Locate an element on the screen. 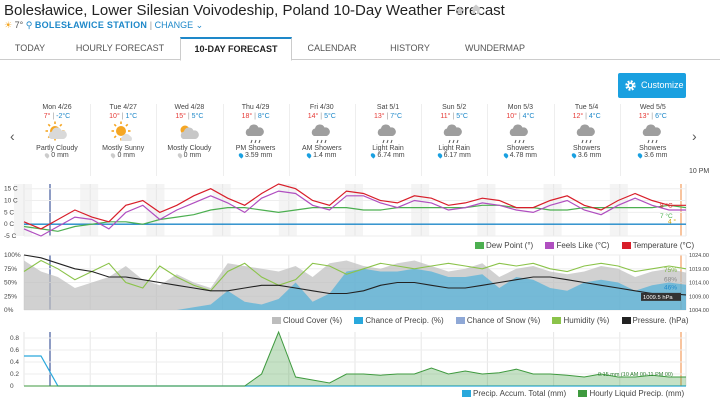  legend-humidity: Humidity (%) is located at coordinates (580, 320).